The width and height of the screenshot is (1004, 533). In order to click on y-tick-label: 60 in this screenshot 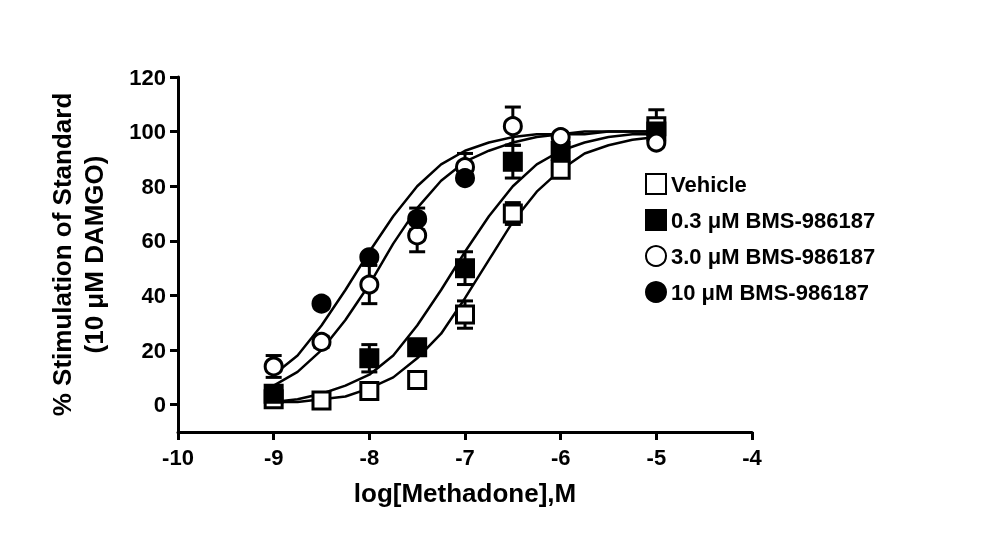, I will do `click(153, 241)`.